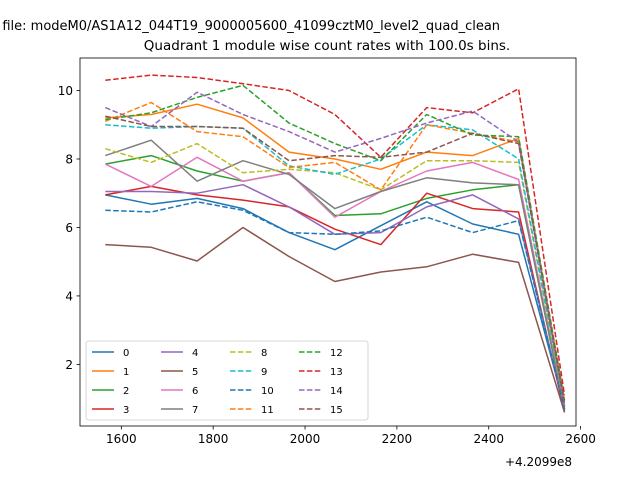 The height and width of the screenshot is (480, 640). What do you see at coordinates (65, 91) in the screenshot?
I see `y-tick-label: 10` at bounding box center [65, 91].